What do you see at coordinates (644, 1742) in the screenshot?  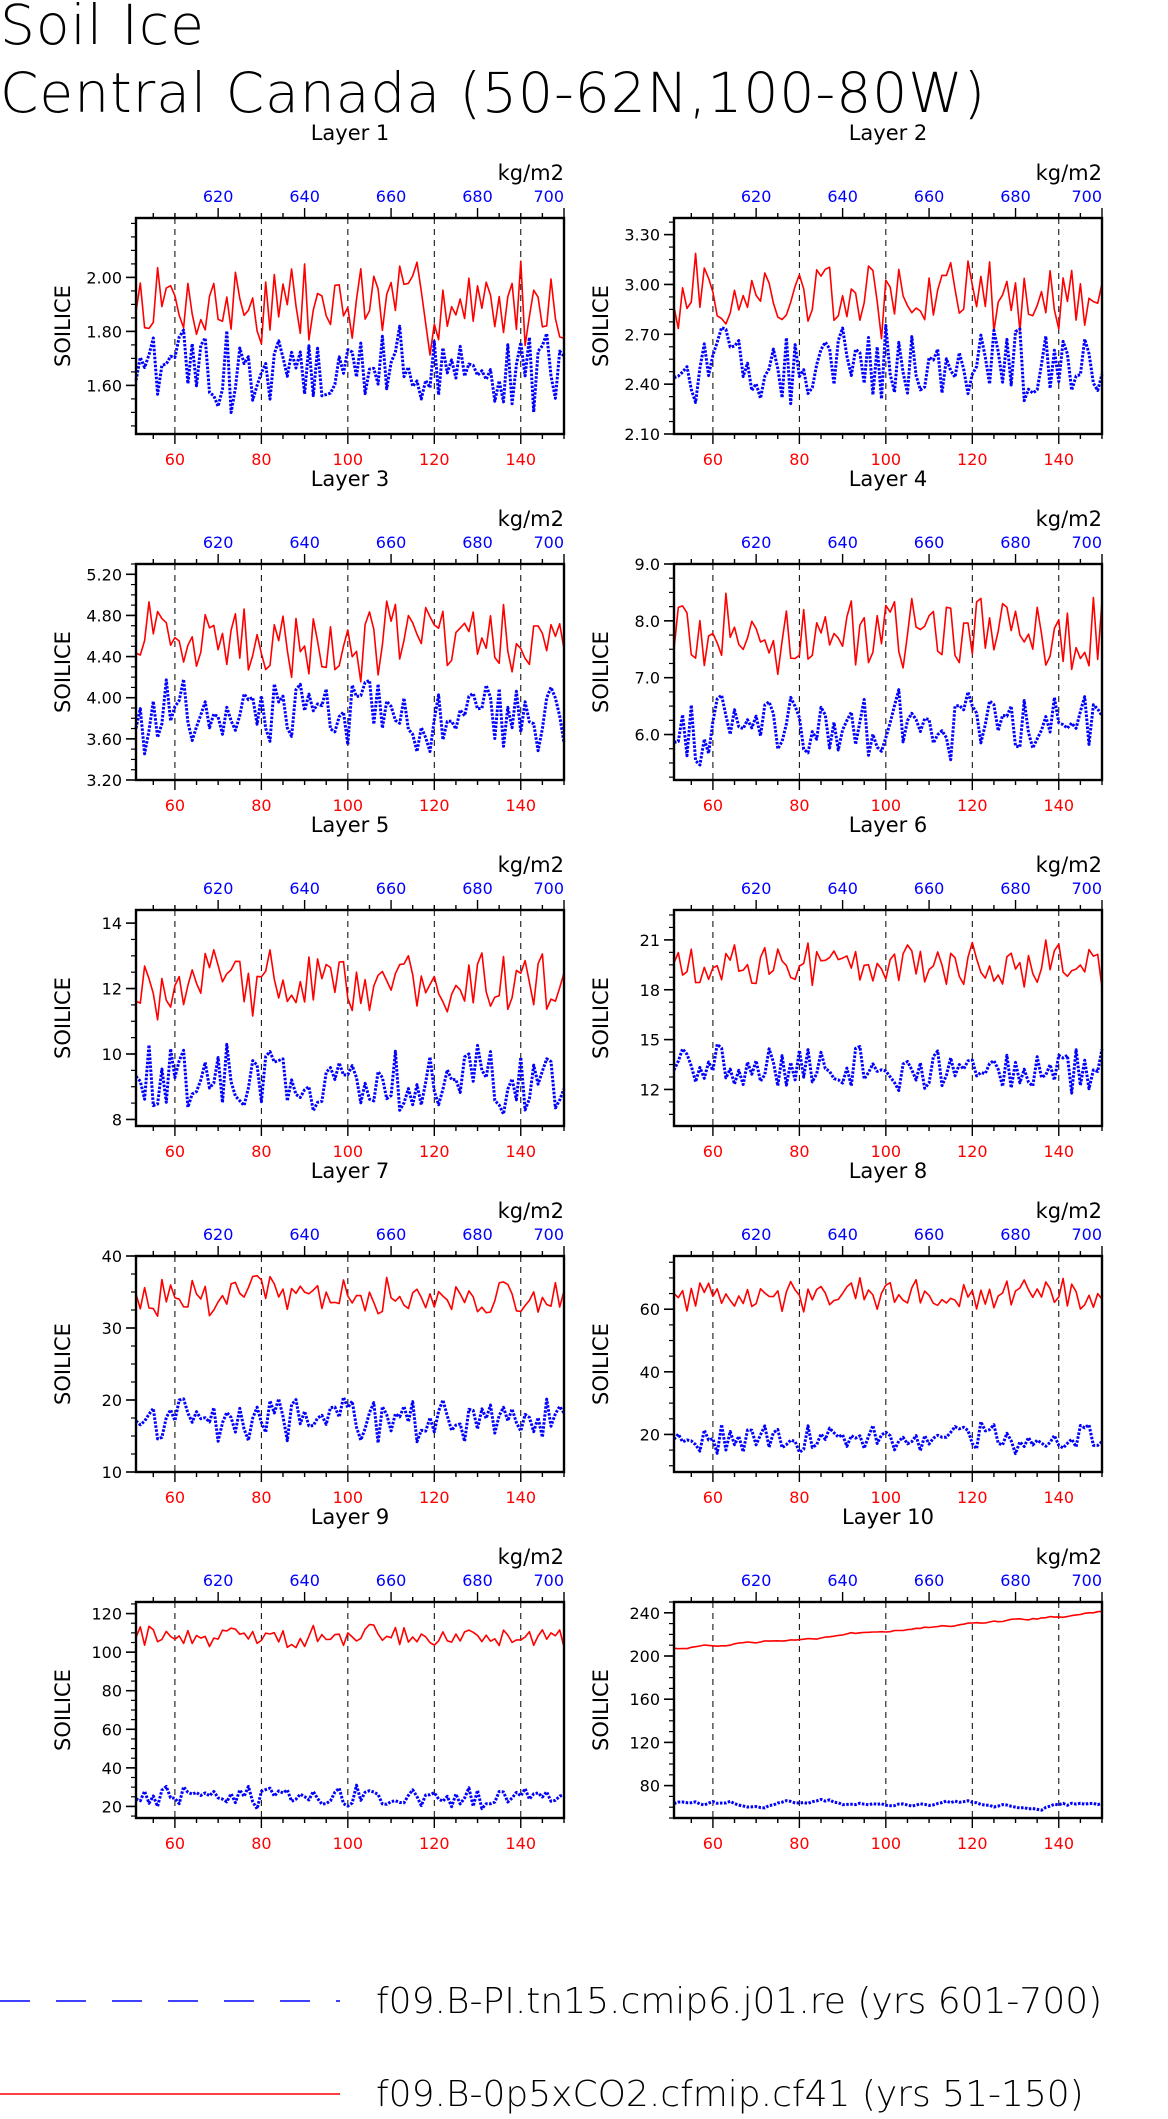 I see `y-tick-label: 120` at bounding box center [644, 1742].